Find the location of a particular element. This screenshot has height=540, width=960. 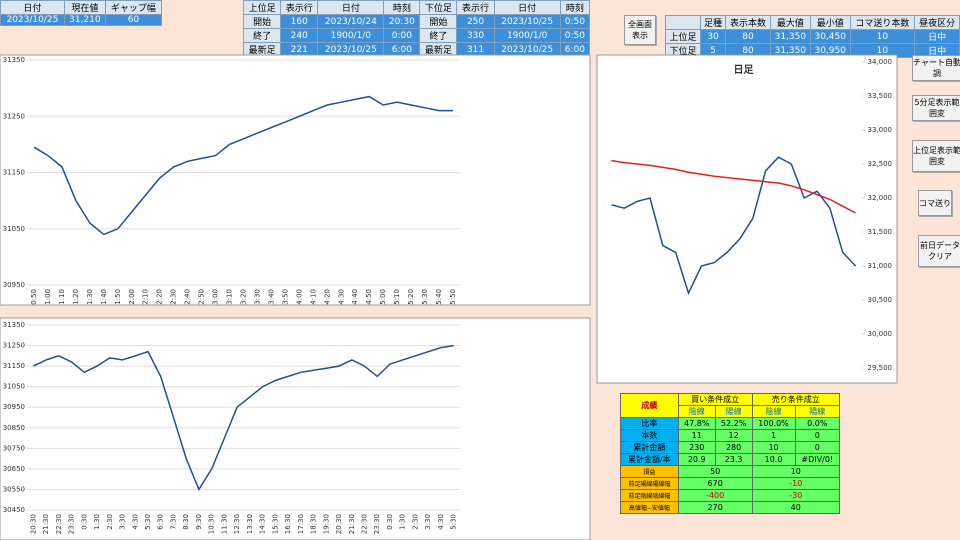

x-tick-label: 1:30 is located at coordinates (403, 522).